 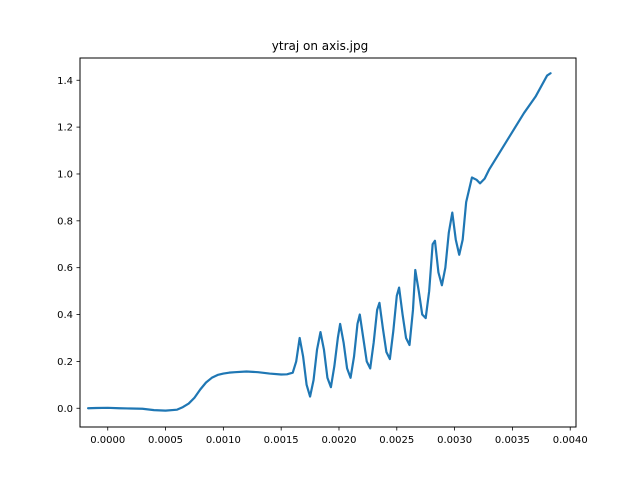 I want to click on y-tick-label: 1.4, so click(x=65, y=81).